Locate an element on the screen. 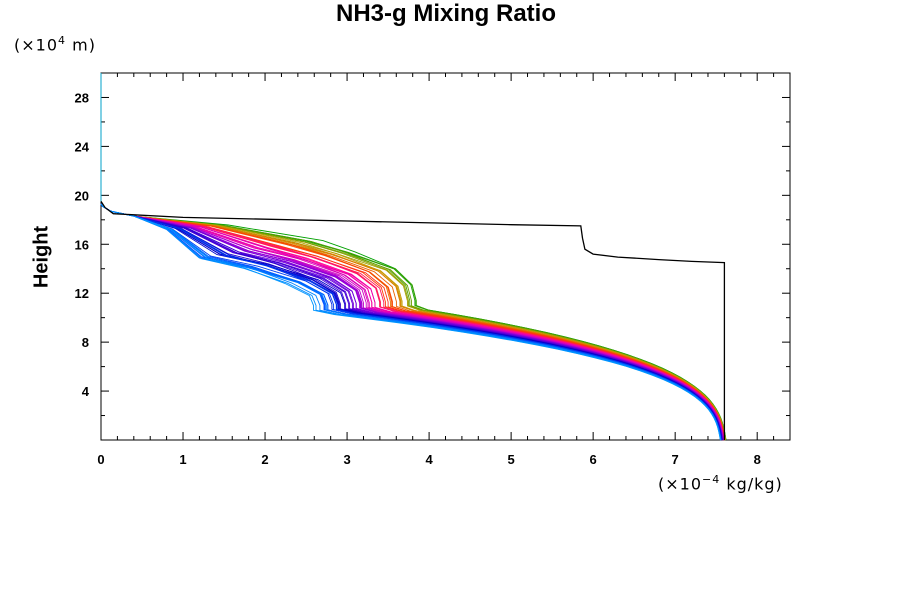 This screenshot has height=600, width=900. x-tick-label: 2 is located at coordinates (264, 459).